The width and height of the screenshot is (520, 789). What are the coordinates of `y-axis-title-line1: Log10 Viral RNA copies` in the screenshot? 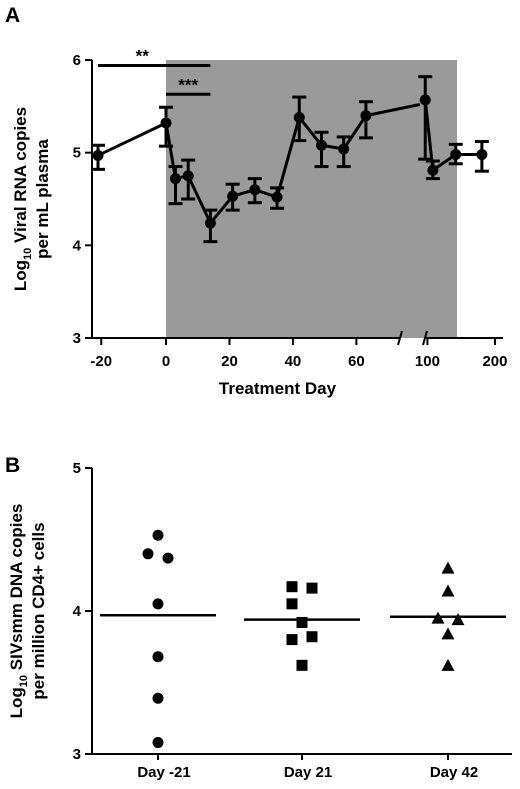 It's located at (22, 199).